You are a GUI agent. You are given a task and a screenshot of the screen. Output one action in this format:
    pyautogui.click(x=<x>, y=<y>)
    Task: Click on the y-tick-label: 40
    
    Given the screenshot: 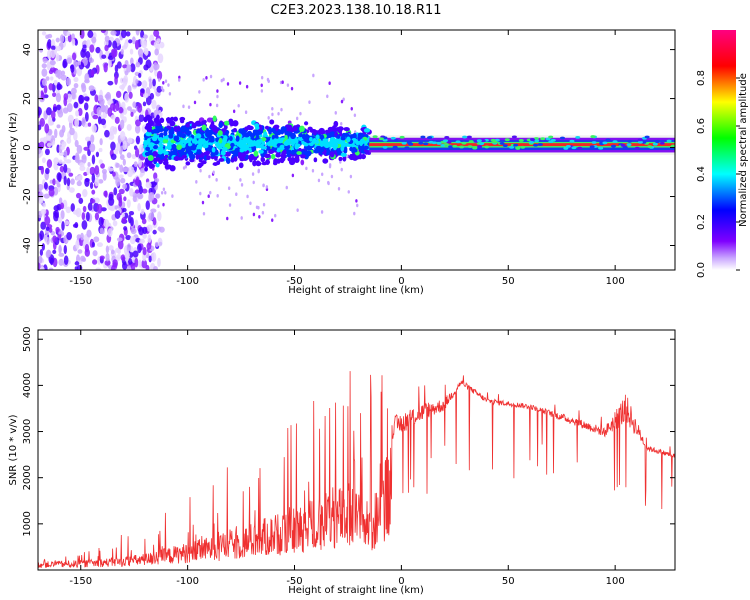 What is the action you would take?
    pyautogui.click(x=27, y=49)
    